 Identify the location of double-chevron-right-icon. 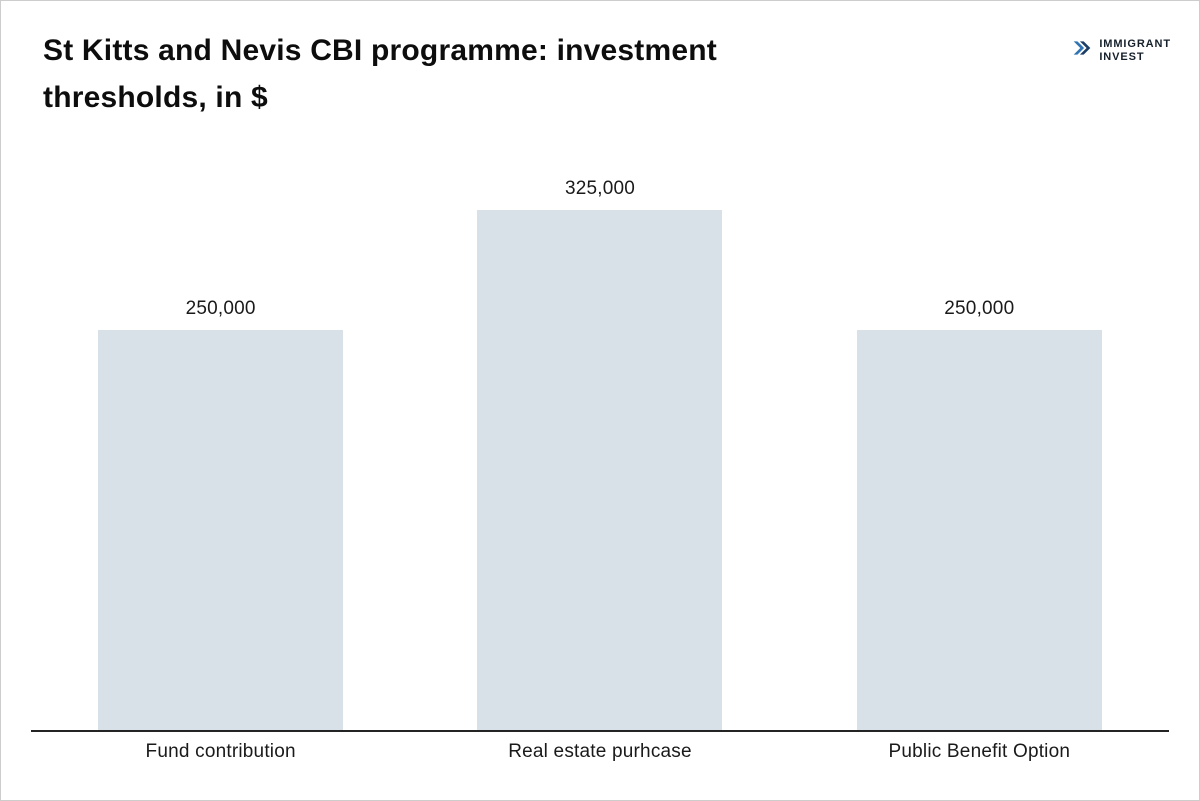
(1082, 48).